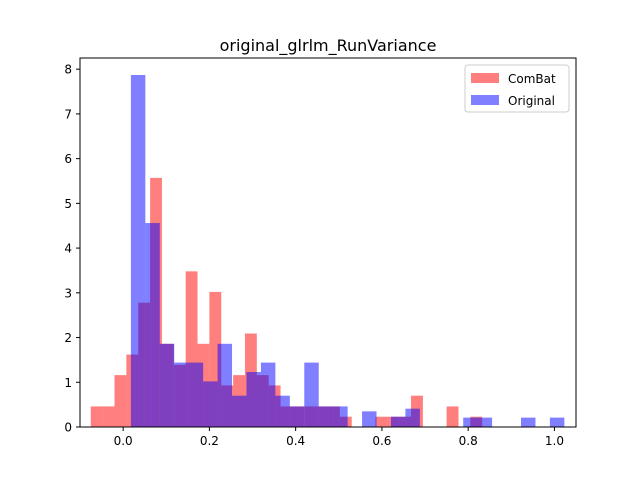  Describe the element at coordinates (554, 441) in the screenshot. I see `x-tick-label: 1.0` at that location.